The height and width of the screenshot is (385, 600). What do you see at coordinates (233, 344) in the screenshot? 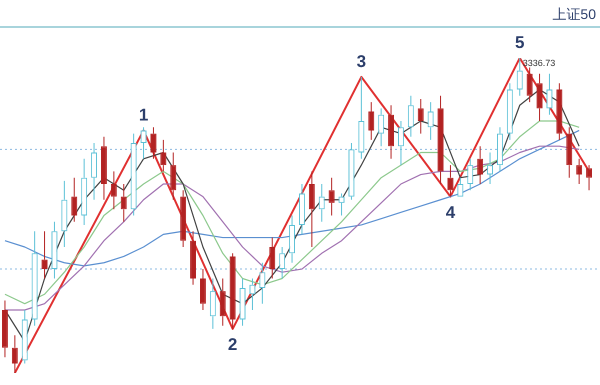
I see `annotation: 2` at bounding box center [233, 344].